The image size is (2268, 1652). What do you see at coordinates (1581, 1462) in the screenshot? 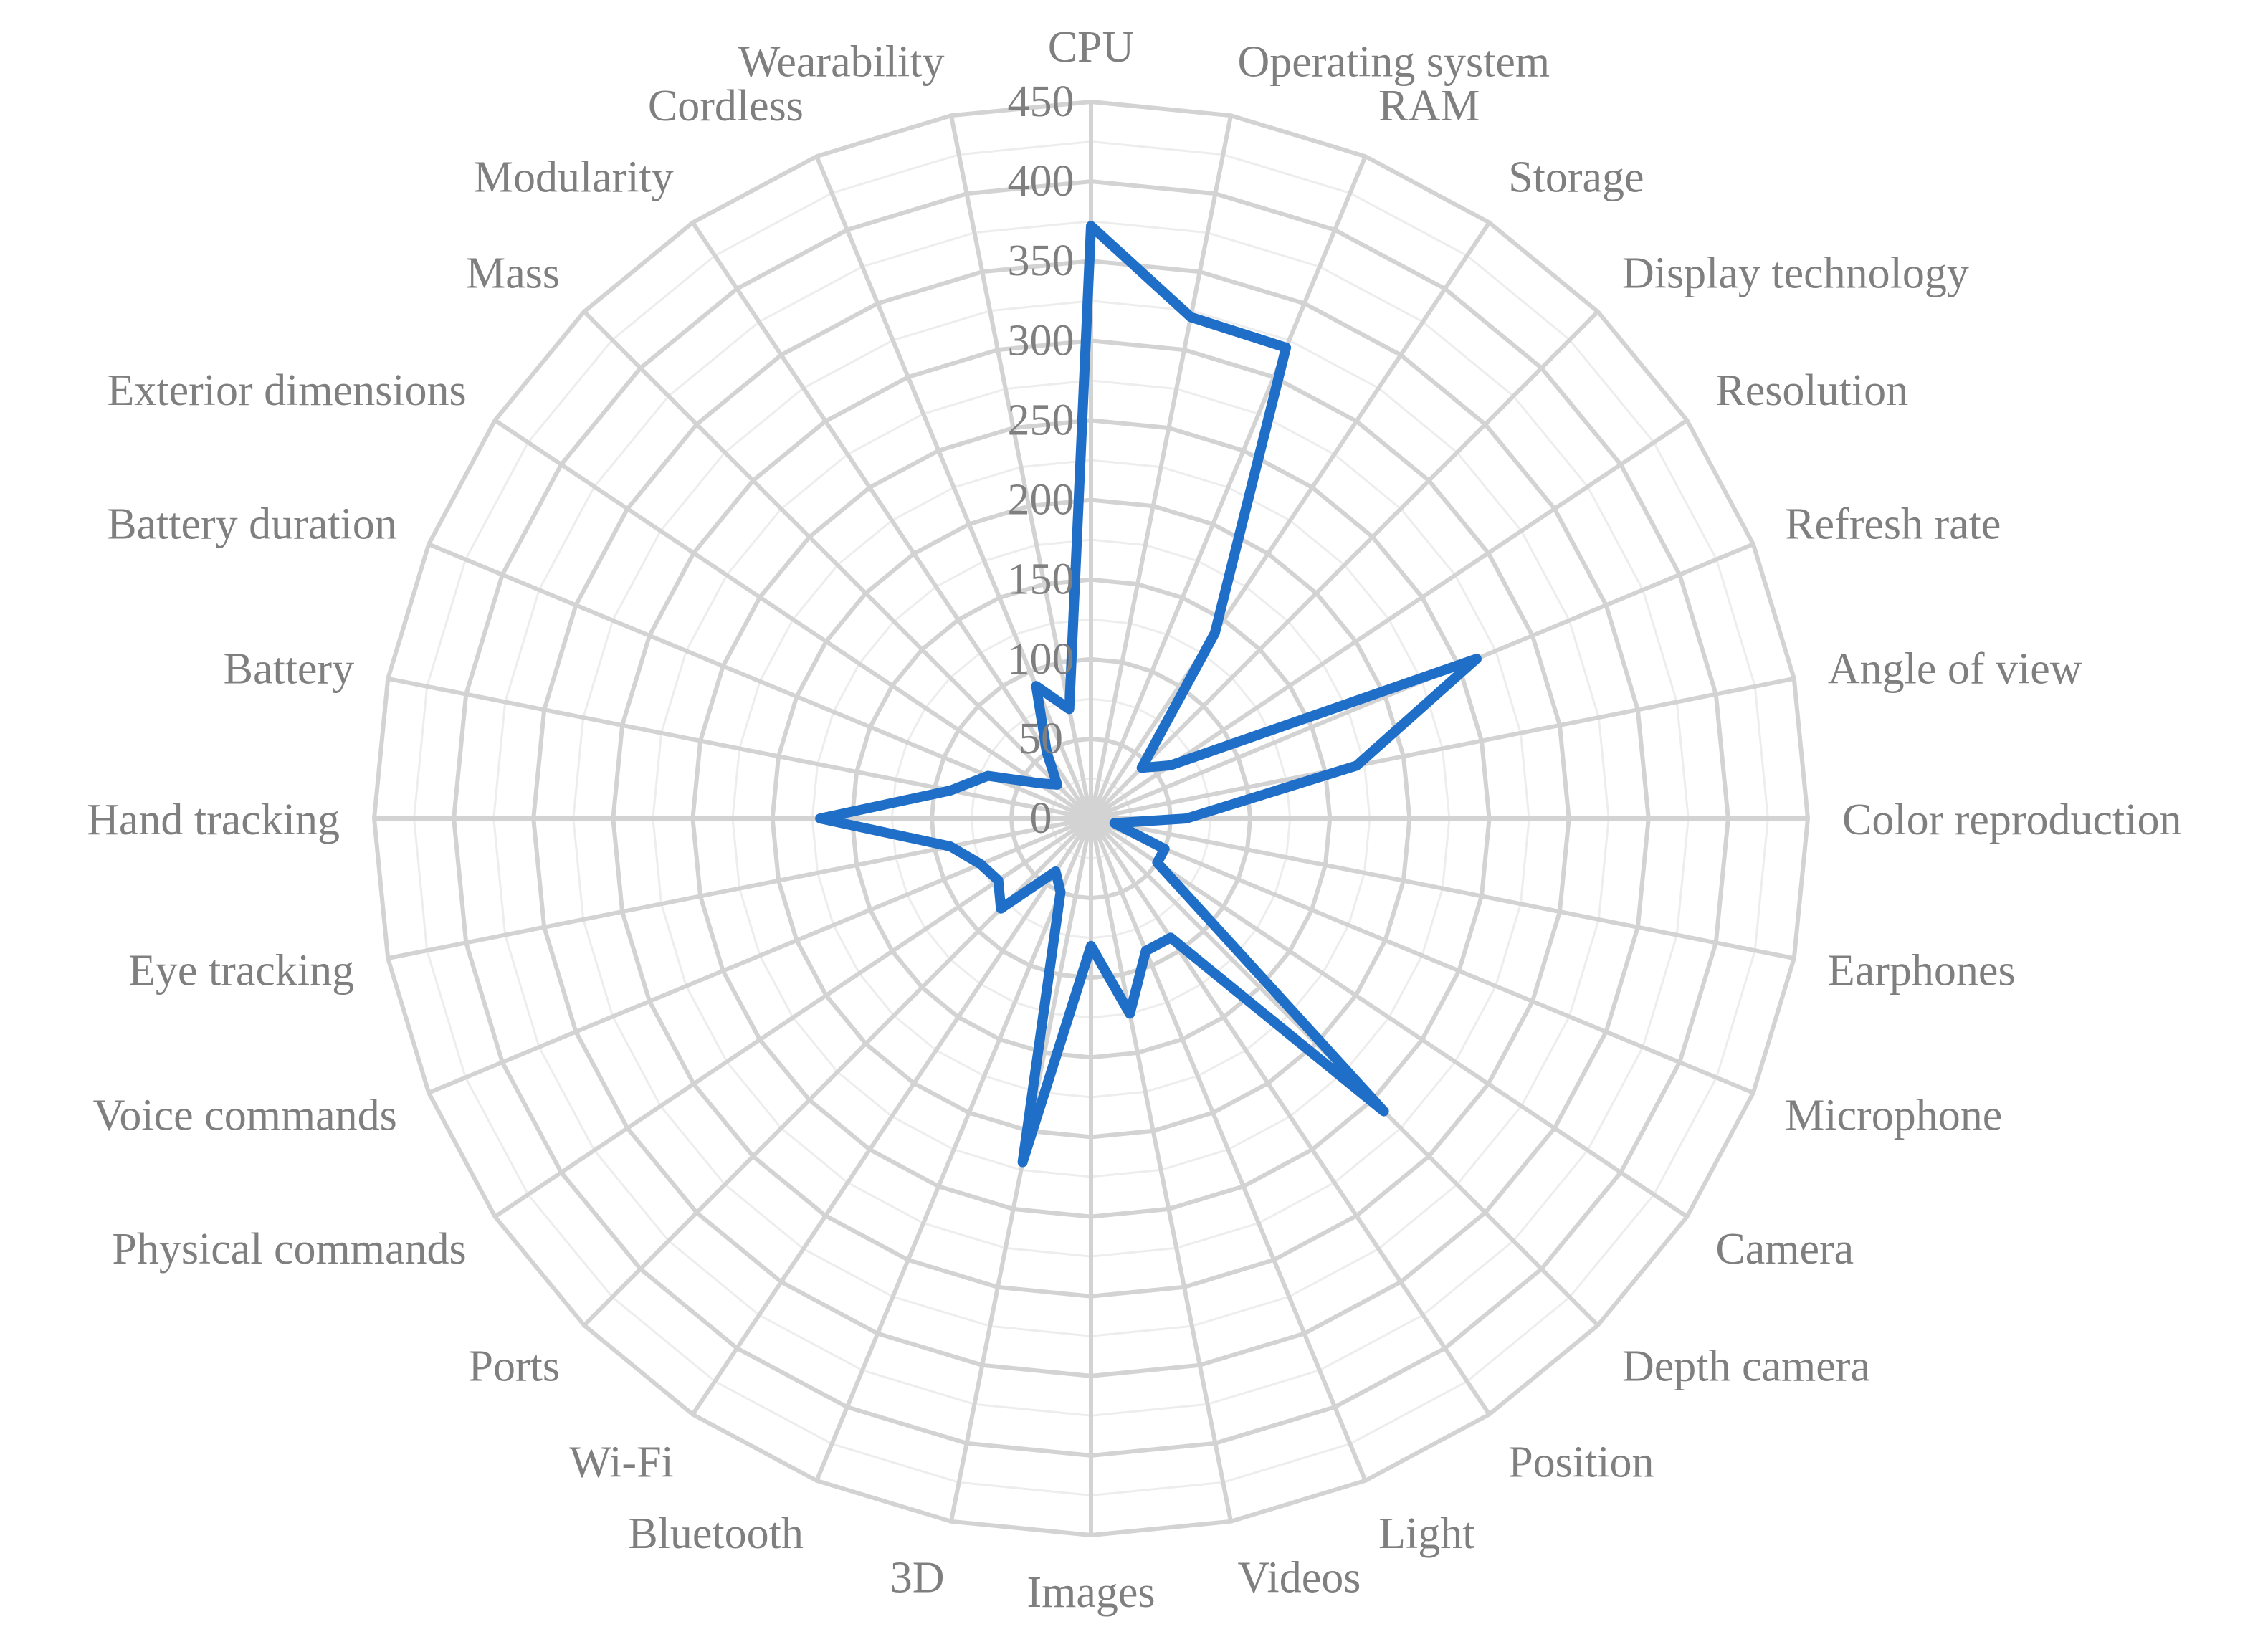
I see `category-label: Position` at bounding box center [1581, 1462].